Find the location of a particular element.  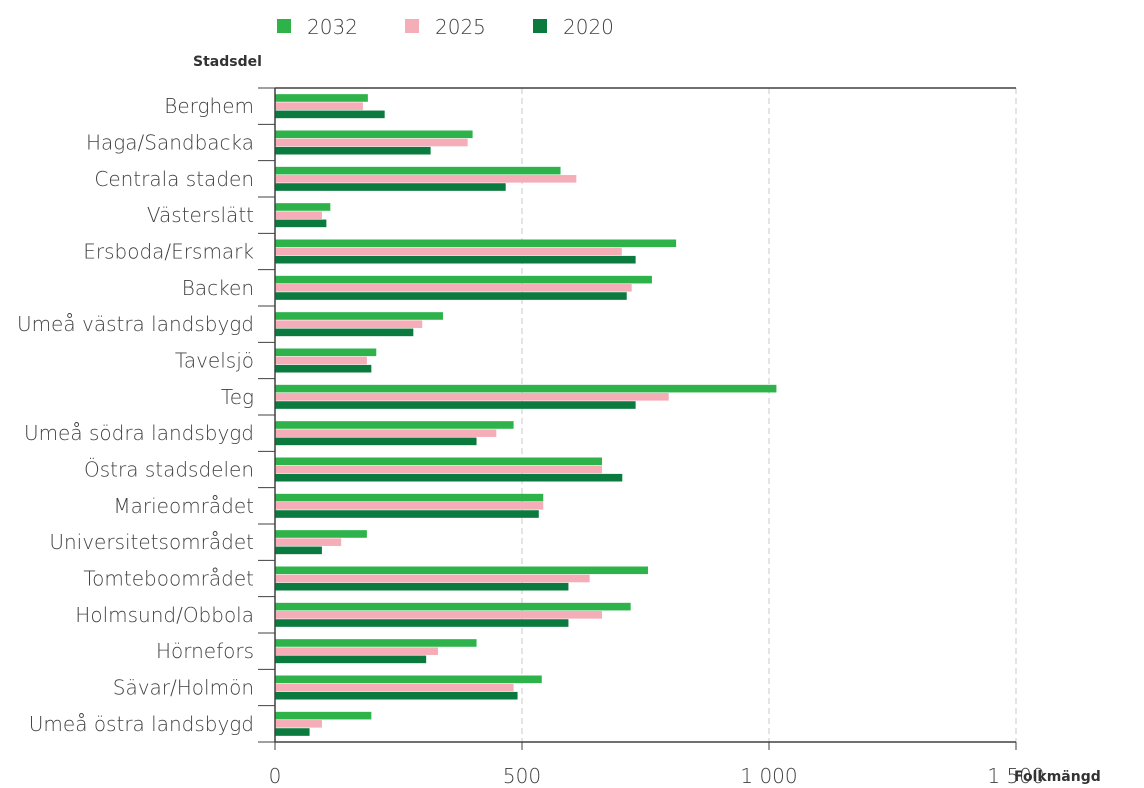

x-tick-label-1: 500 is located at coordinates (522, 776).